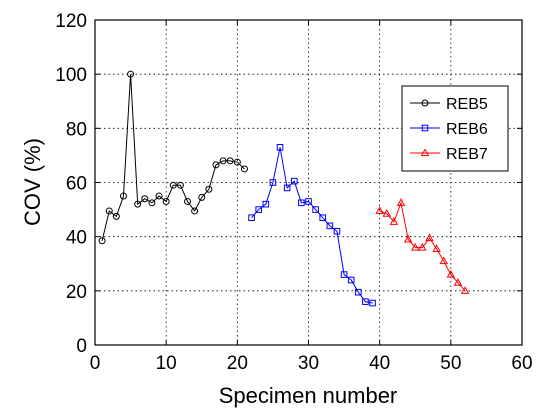  Describe the element at coordinates (76, 184) in the screenshot. I see `y-tick-label: 60` at that location.